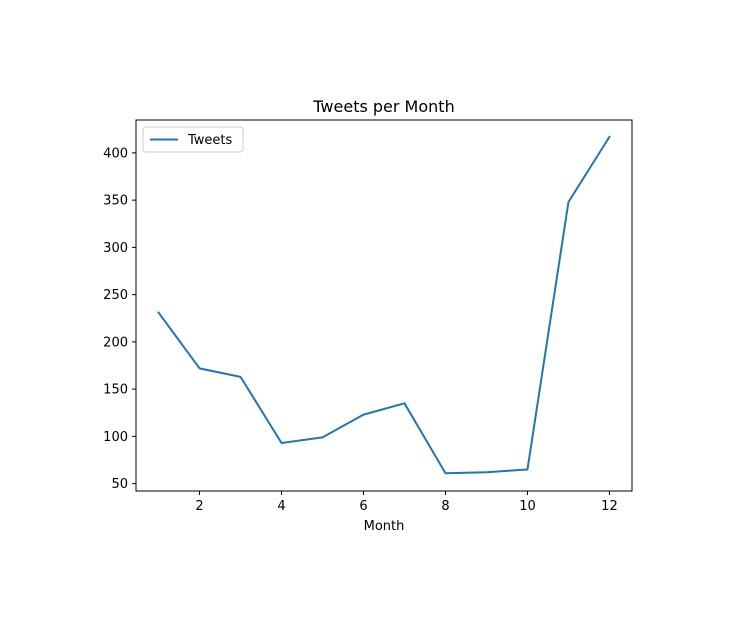  Describe the element at coordinates (115, 342) in the screenshot. I see `y-tick-label: 200` at that location.